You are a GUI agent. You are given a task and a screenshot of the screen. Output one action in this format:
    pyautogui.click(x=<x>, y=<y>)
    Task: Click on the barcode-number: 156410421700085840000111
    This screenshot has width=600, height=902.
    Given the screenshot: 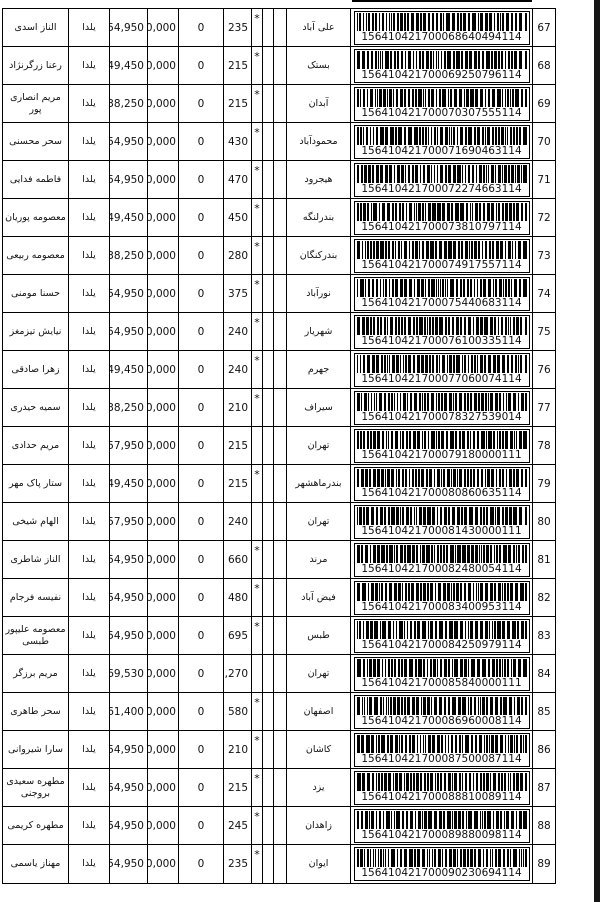 What is the action you would take?
    pyautogui.click(x=441, y=682)
    